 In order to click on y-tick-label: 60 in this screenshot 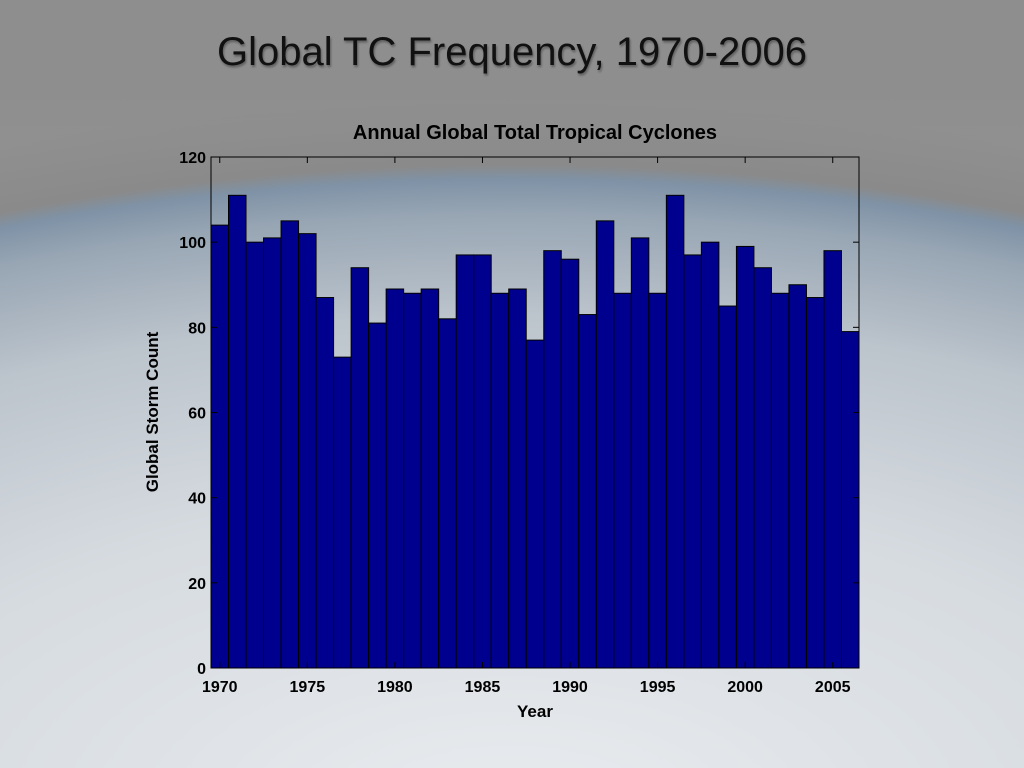, I will do `click(197, 414)`.